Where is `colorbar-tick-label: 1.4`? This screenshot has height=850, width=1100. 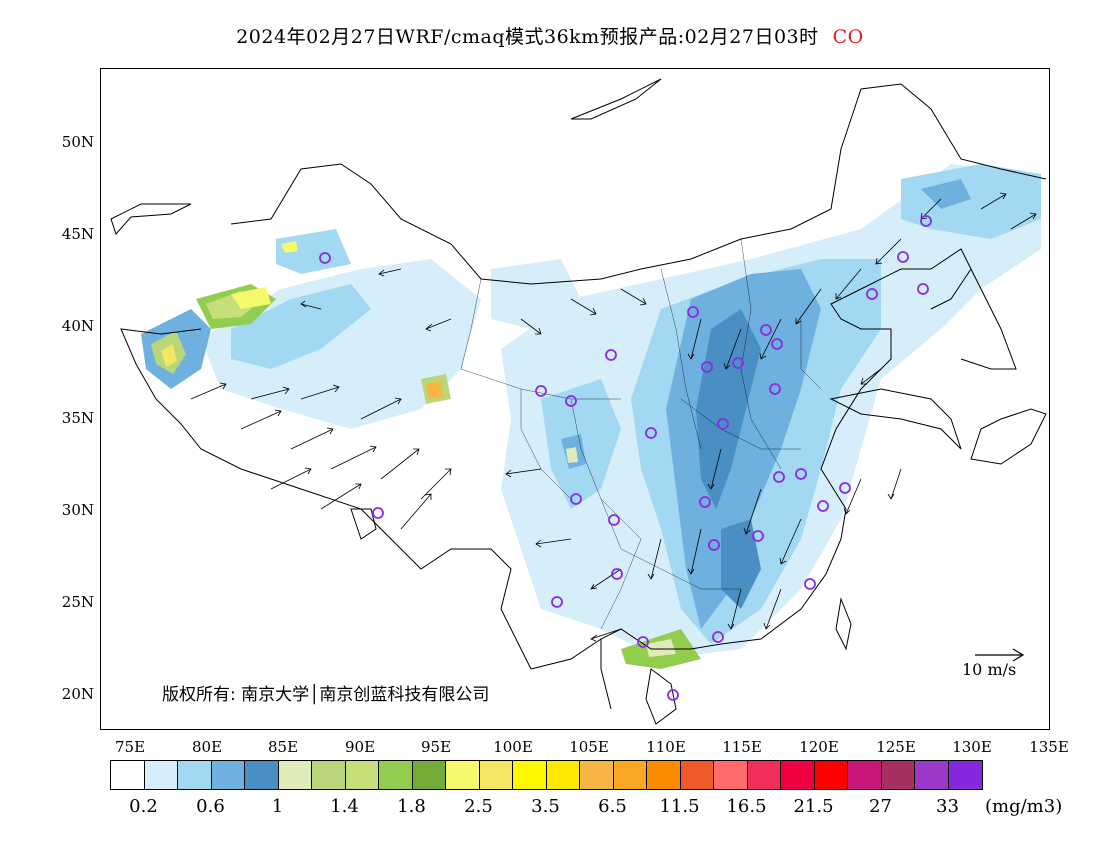
colorbar-tick-label: 1.4 is located at coordinates (344, 806).